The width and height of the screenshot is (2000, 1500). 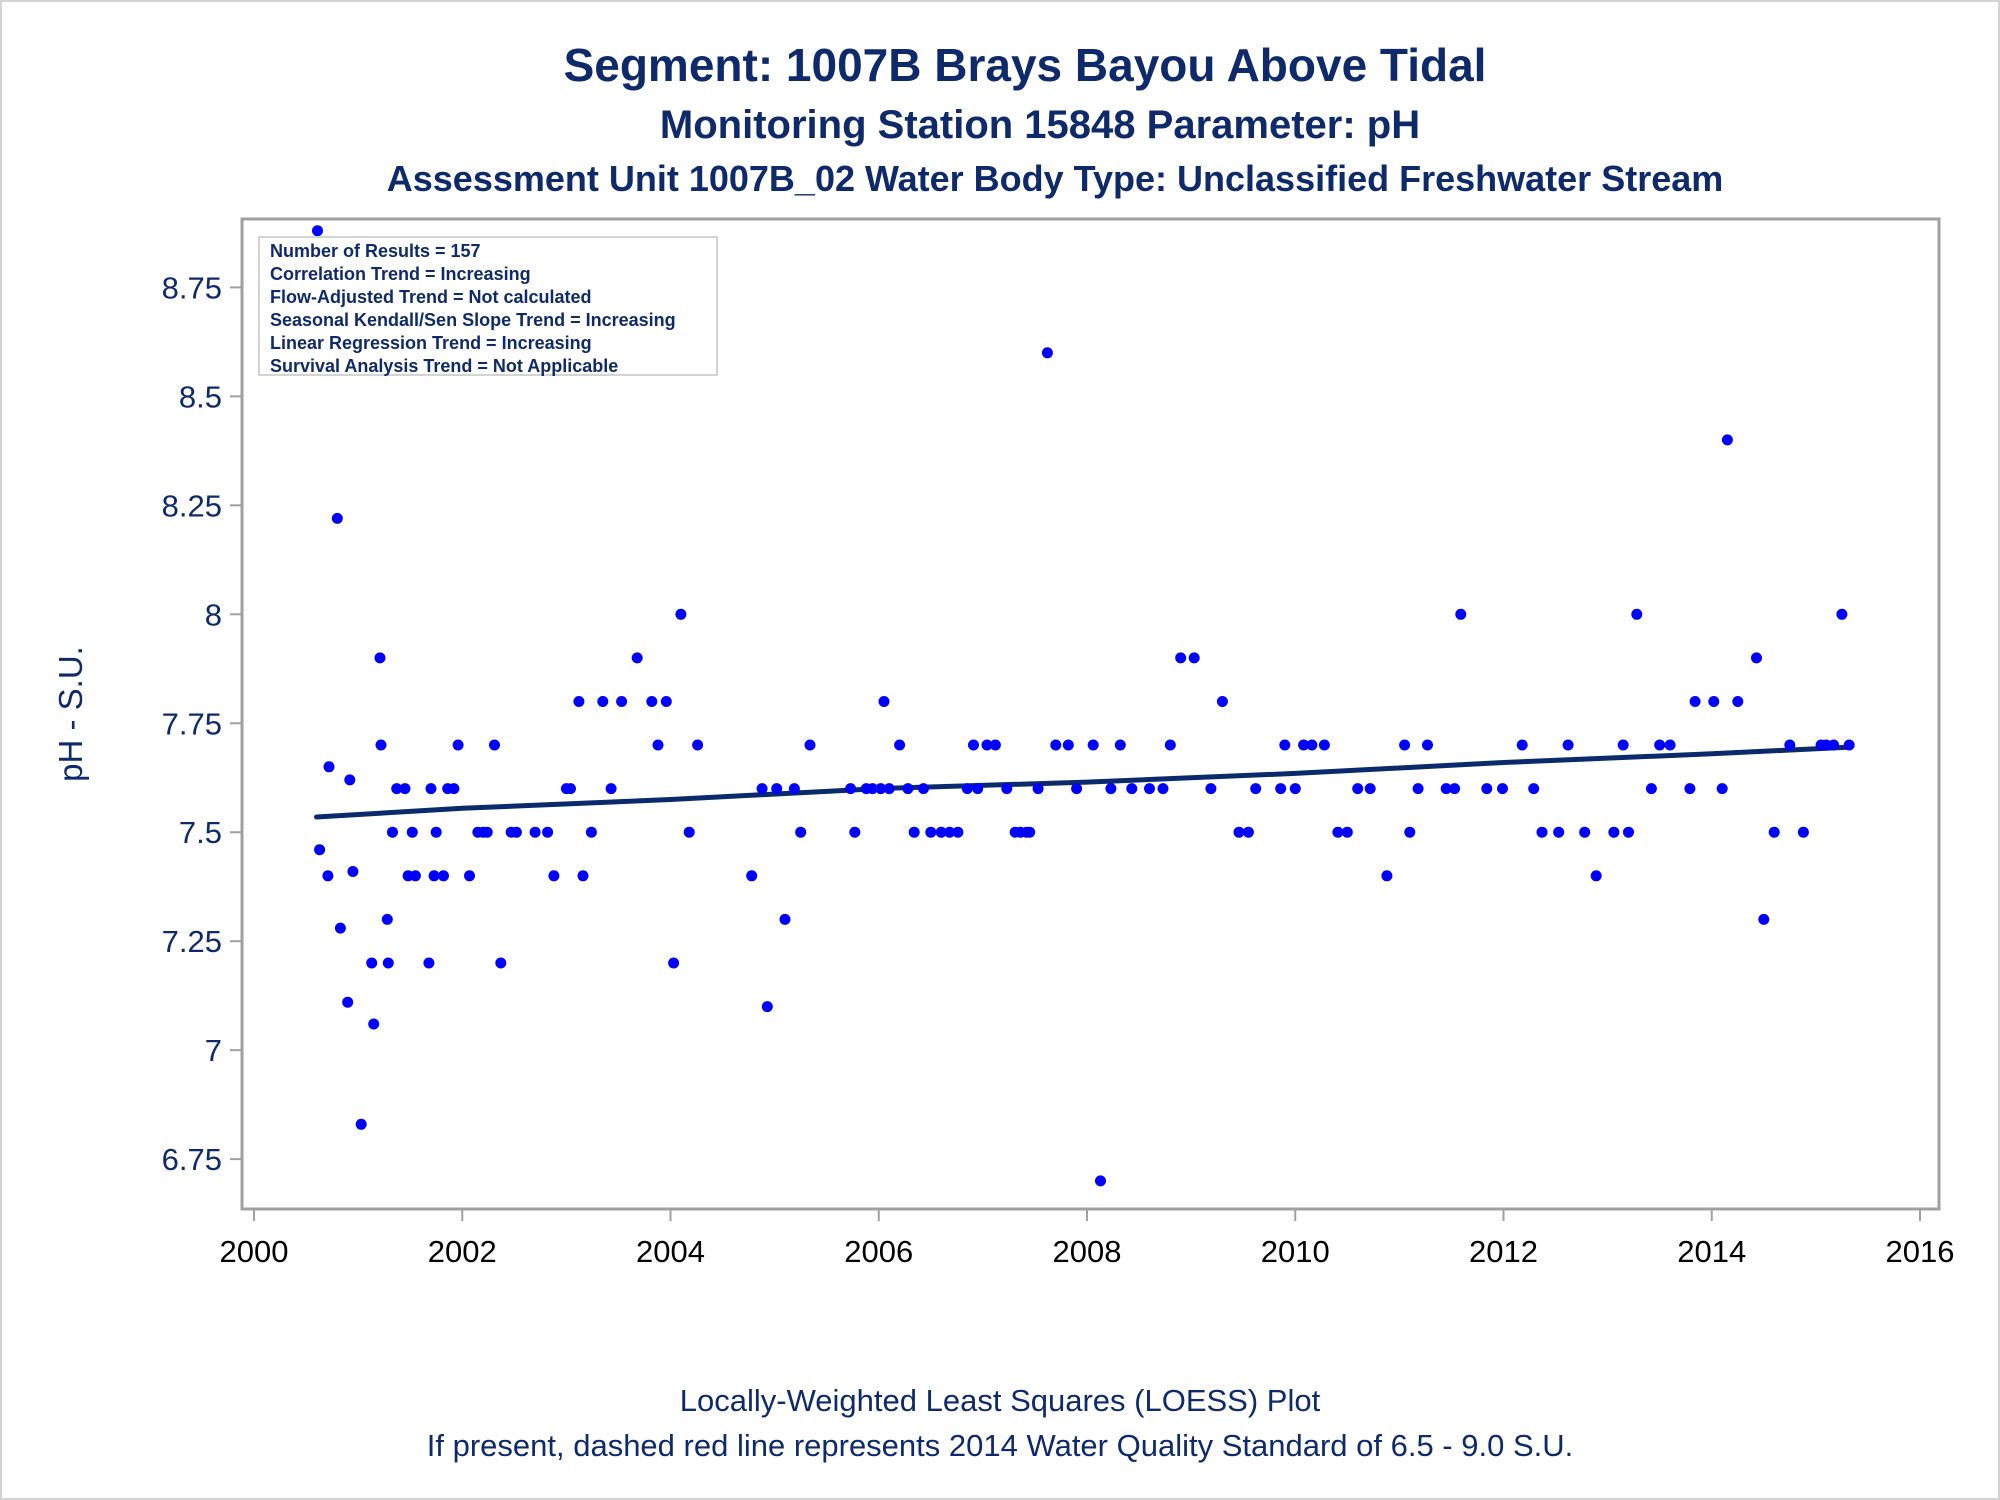 I want to click on loess-trend-line, so click(x=1082, y=782).